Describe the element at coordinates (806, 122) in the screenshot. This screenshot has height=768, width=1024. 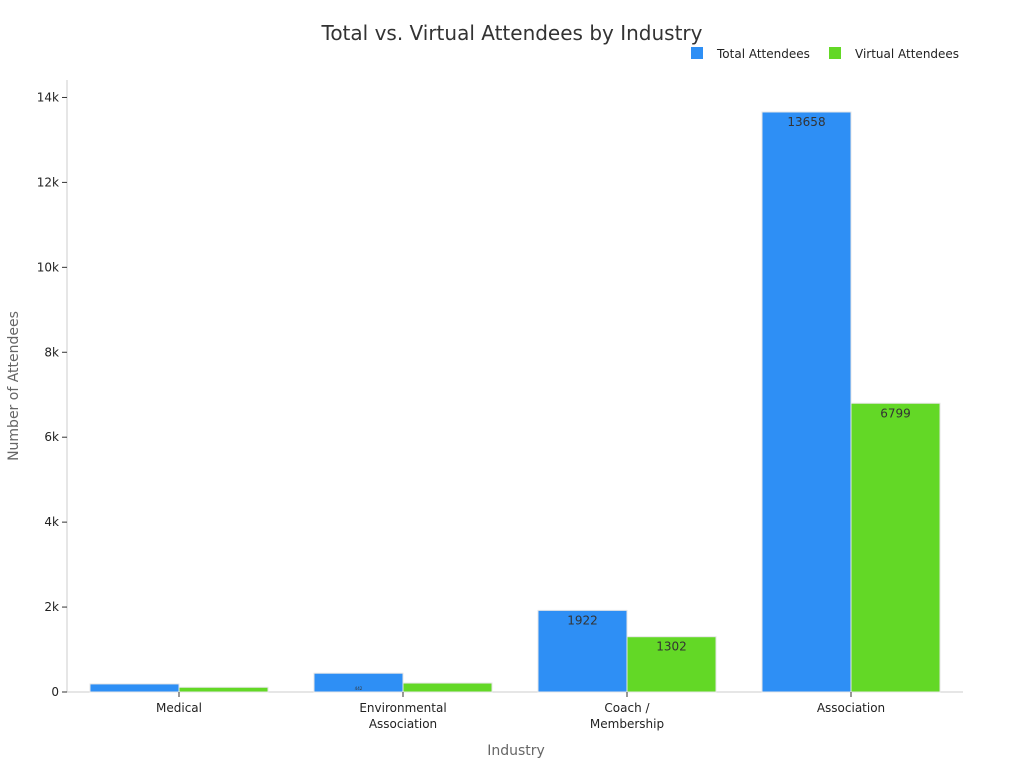
I see `bar-label-total: 13658` at that location.